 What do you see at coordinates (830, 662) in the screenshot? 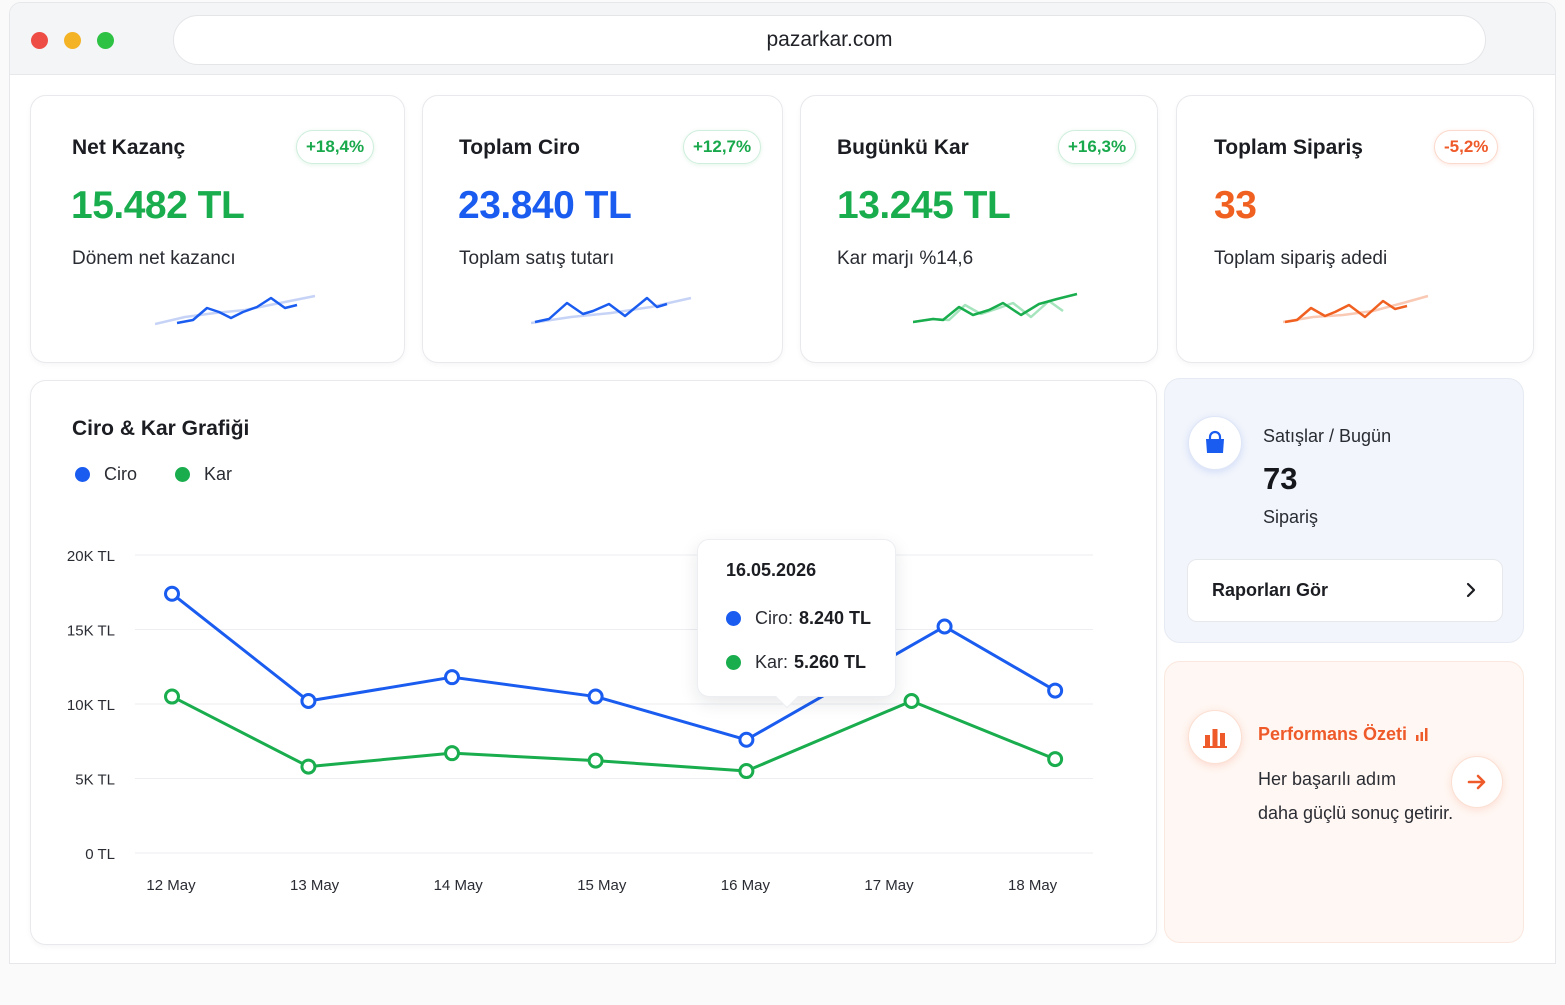
I see `tooltip-kar-value: 5.260 TL` at bounding box center [830, 662].